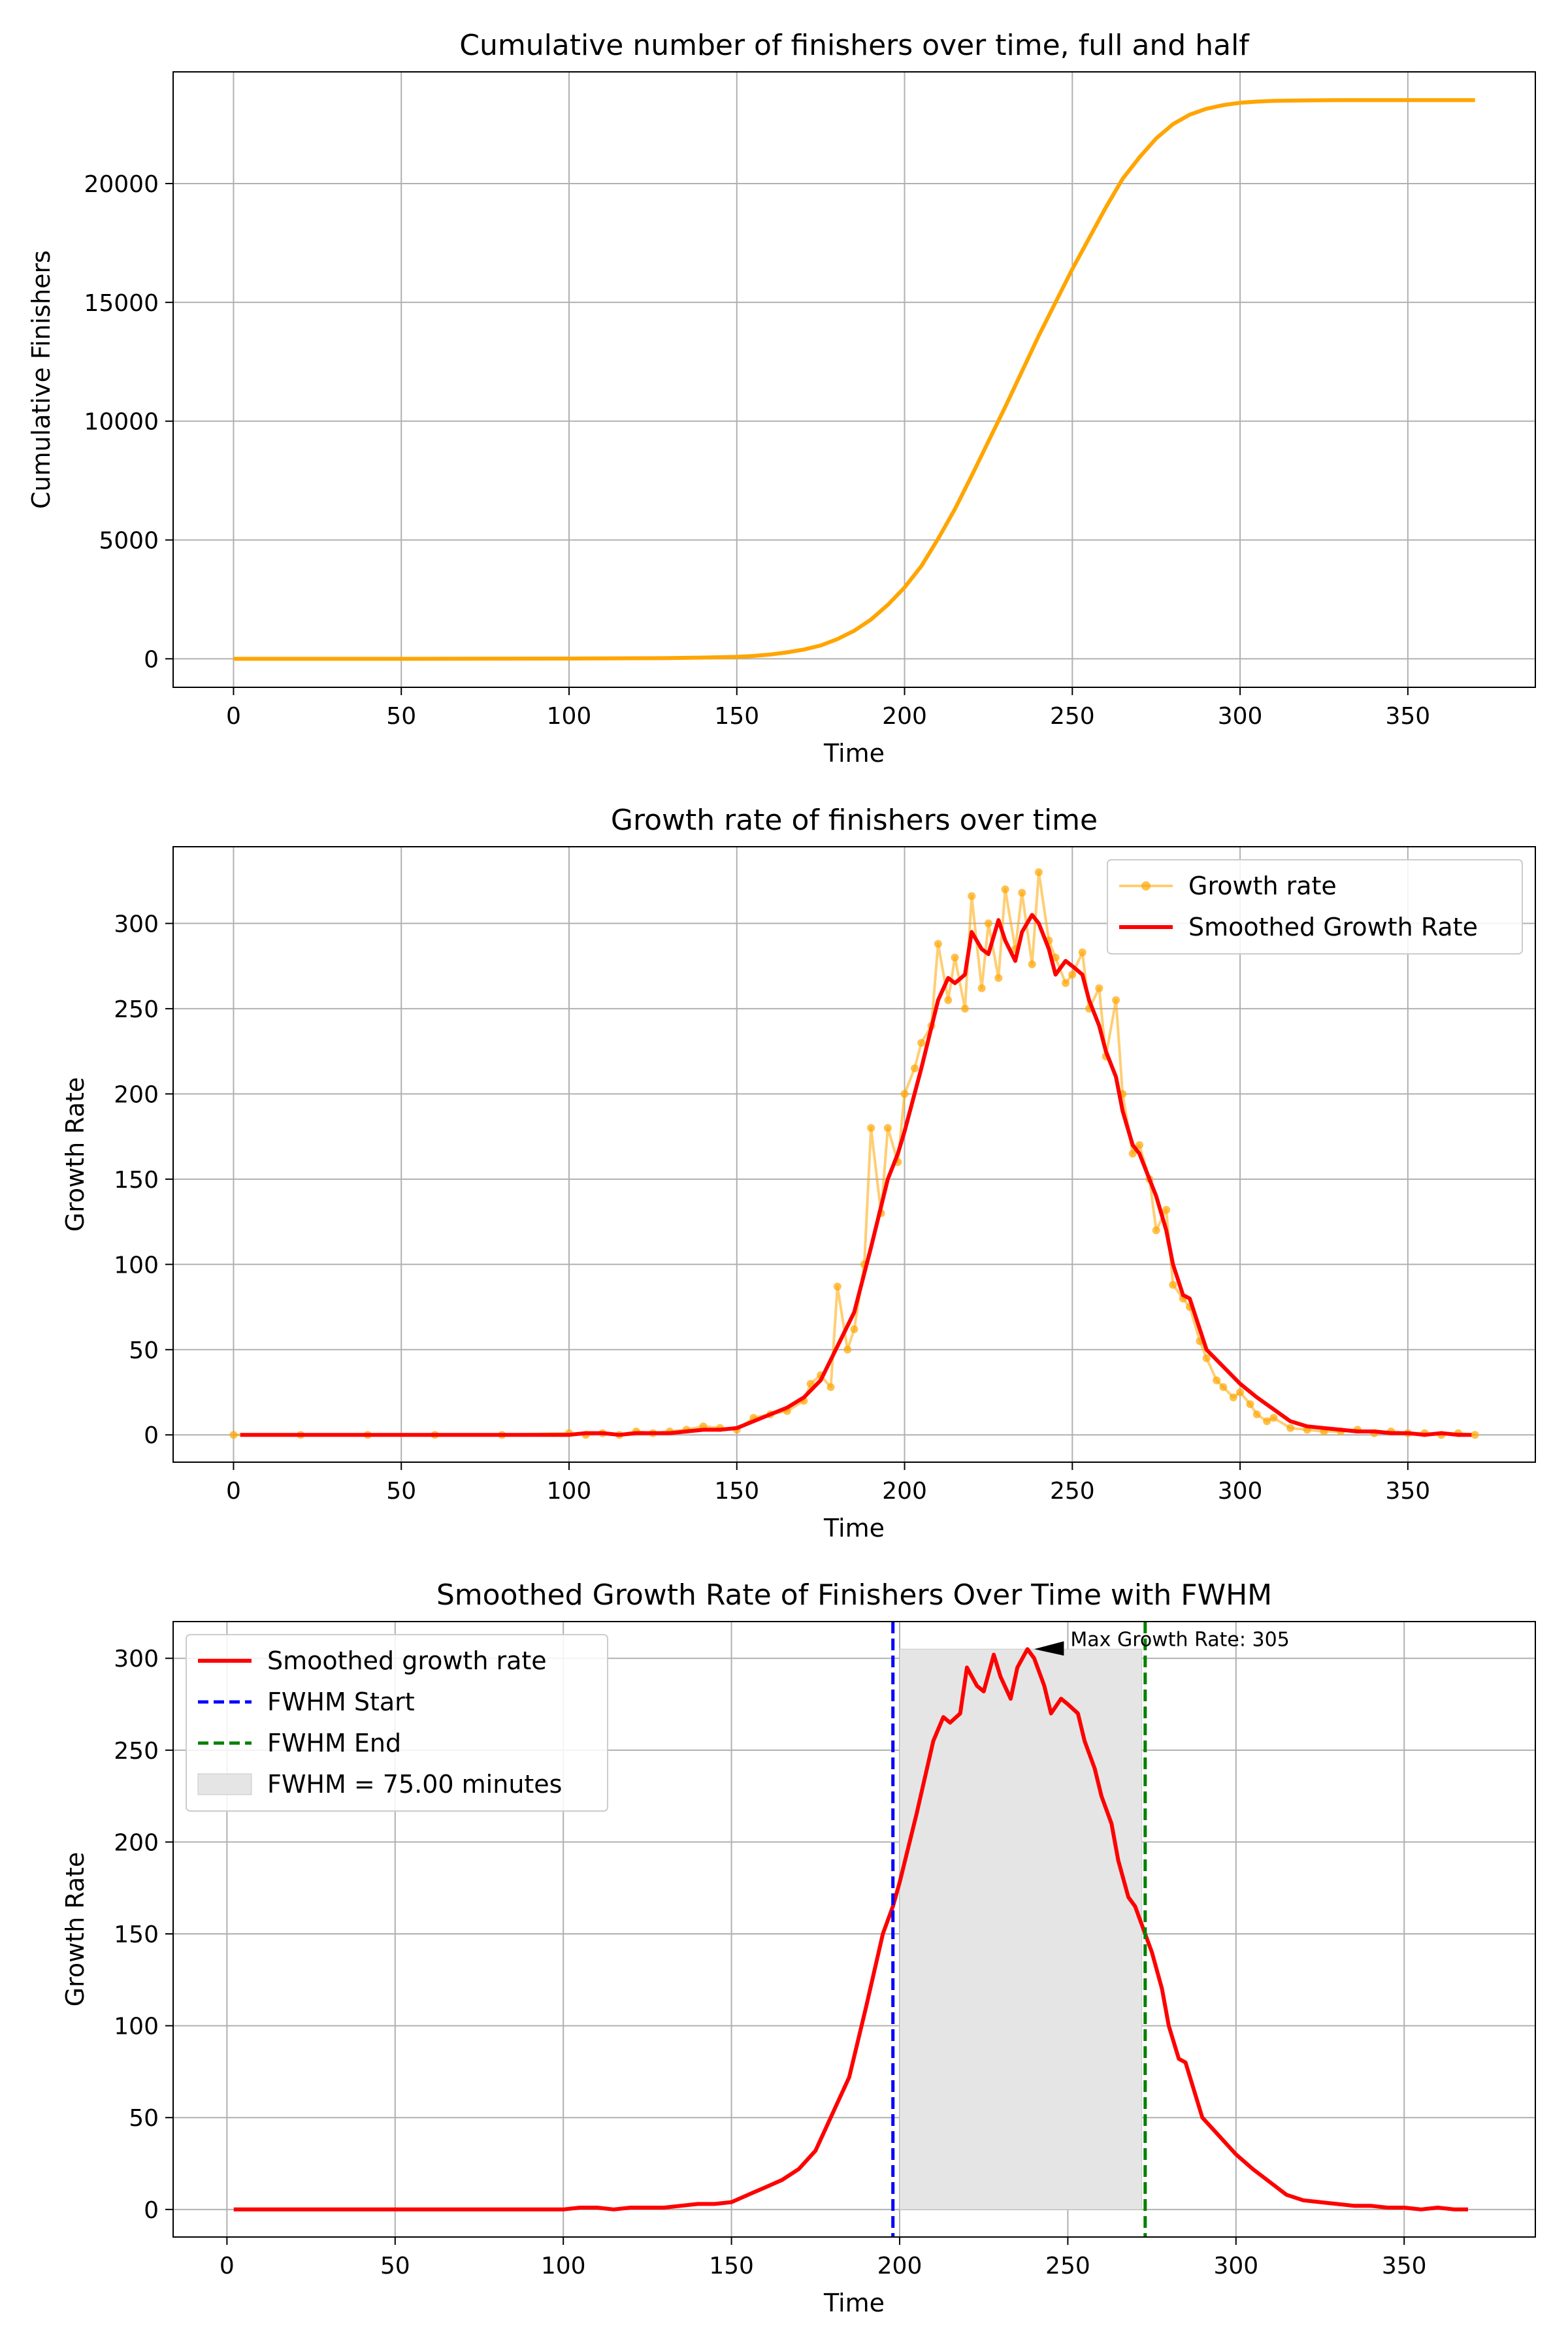 The height and width of the screenshot is (2352, 1568). Describe the element at coordinates (121, 422) in the screenshot. I see `y-tick-label: 10000` at that location.